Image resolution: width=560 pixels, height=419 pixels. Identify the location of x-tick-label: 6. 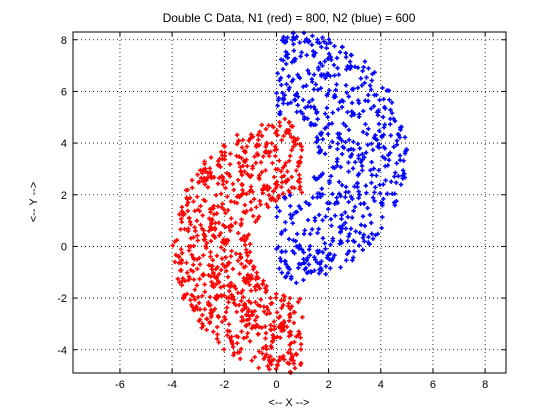
(433, 385).